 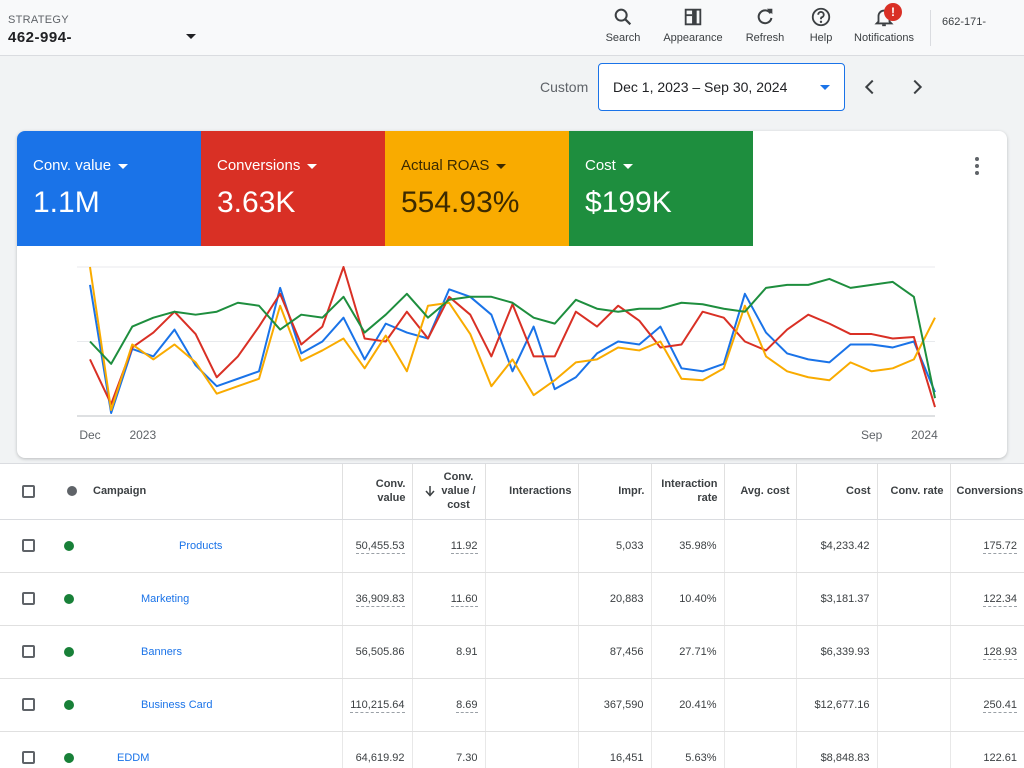 What do you see at coordinates (628, 202) in the screenshot?
I see `metric-value: $199K` at bounding box center [628, 202].